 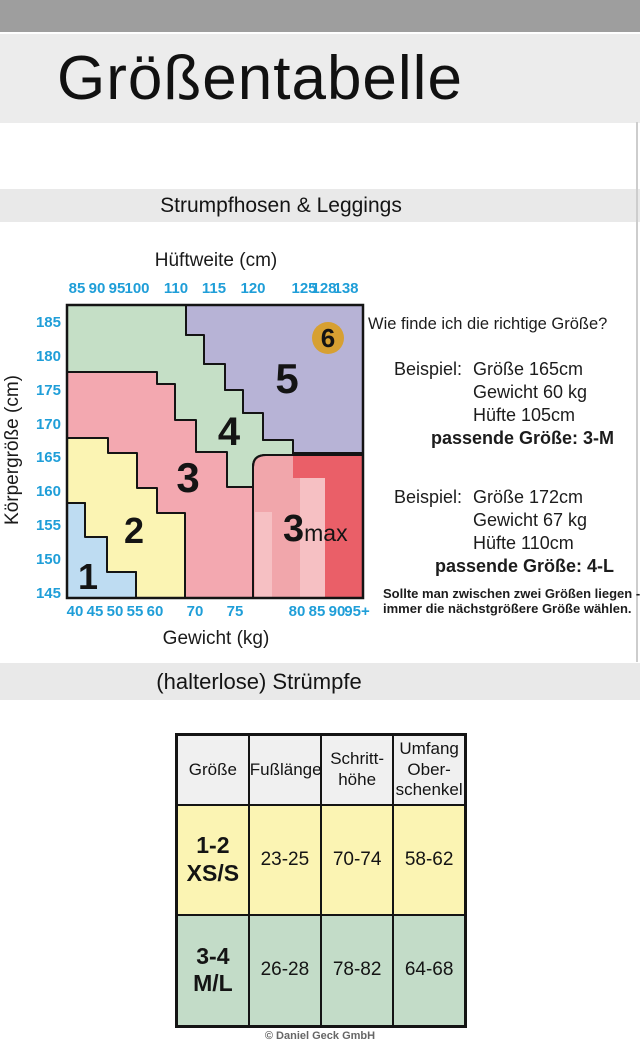 I want to click on svg-text: 175, so click(x=48, y=390).